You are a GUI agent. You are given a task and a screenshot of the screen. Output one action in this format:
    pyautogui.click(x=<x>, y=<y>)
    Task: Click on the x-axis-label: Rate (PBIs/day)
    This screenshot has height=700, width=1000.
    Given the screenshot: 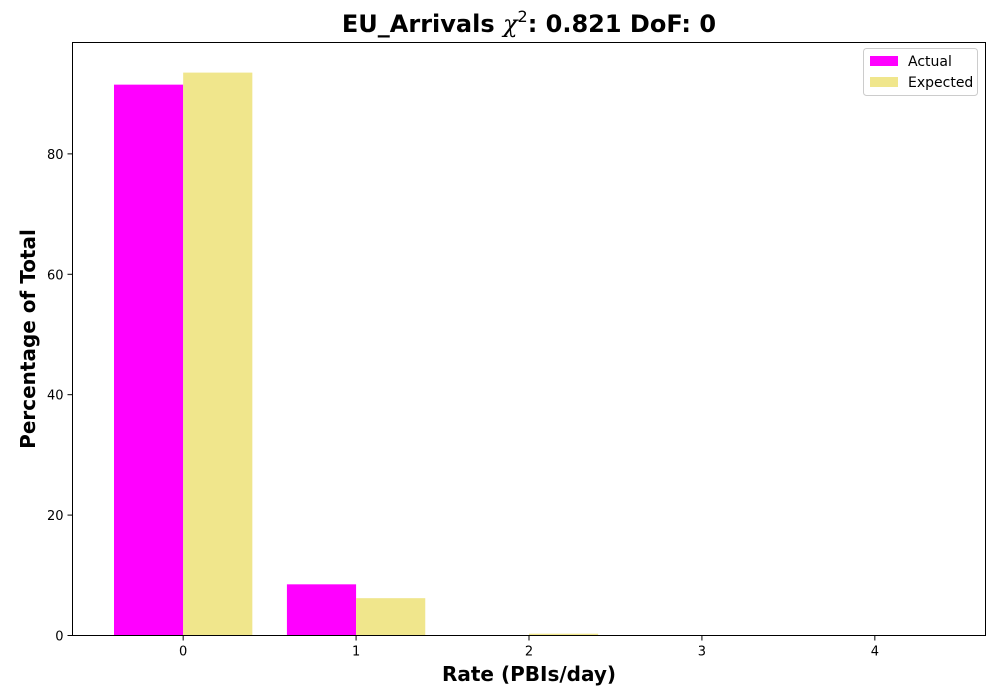 What is the action you would take?
    pyautogui.click(x=529, y=674)
    